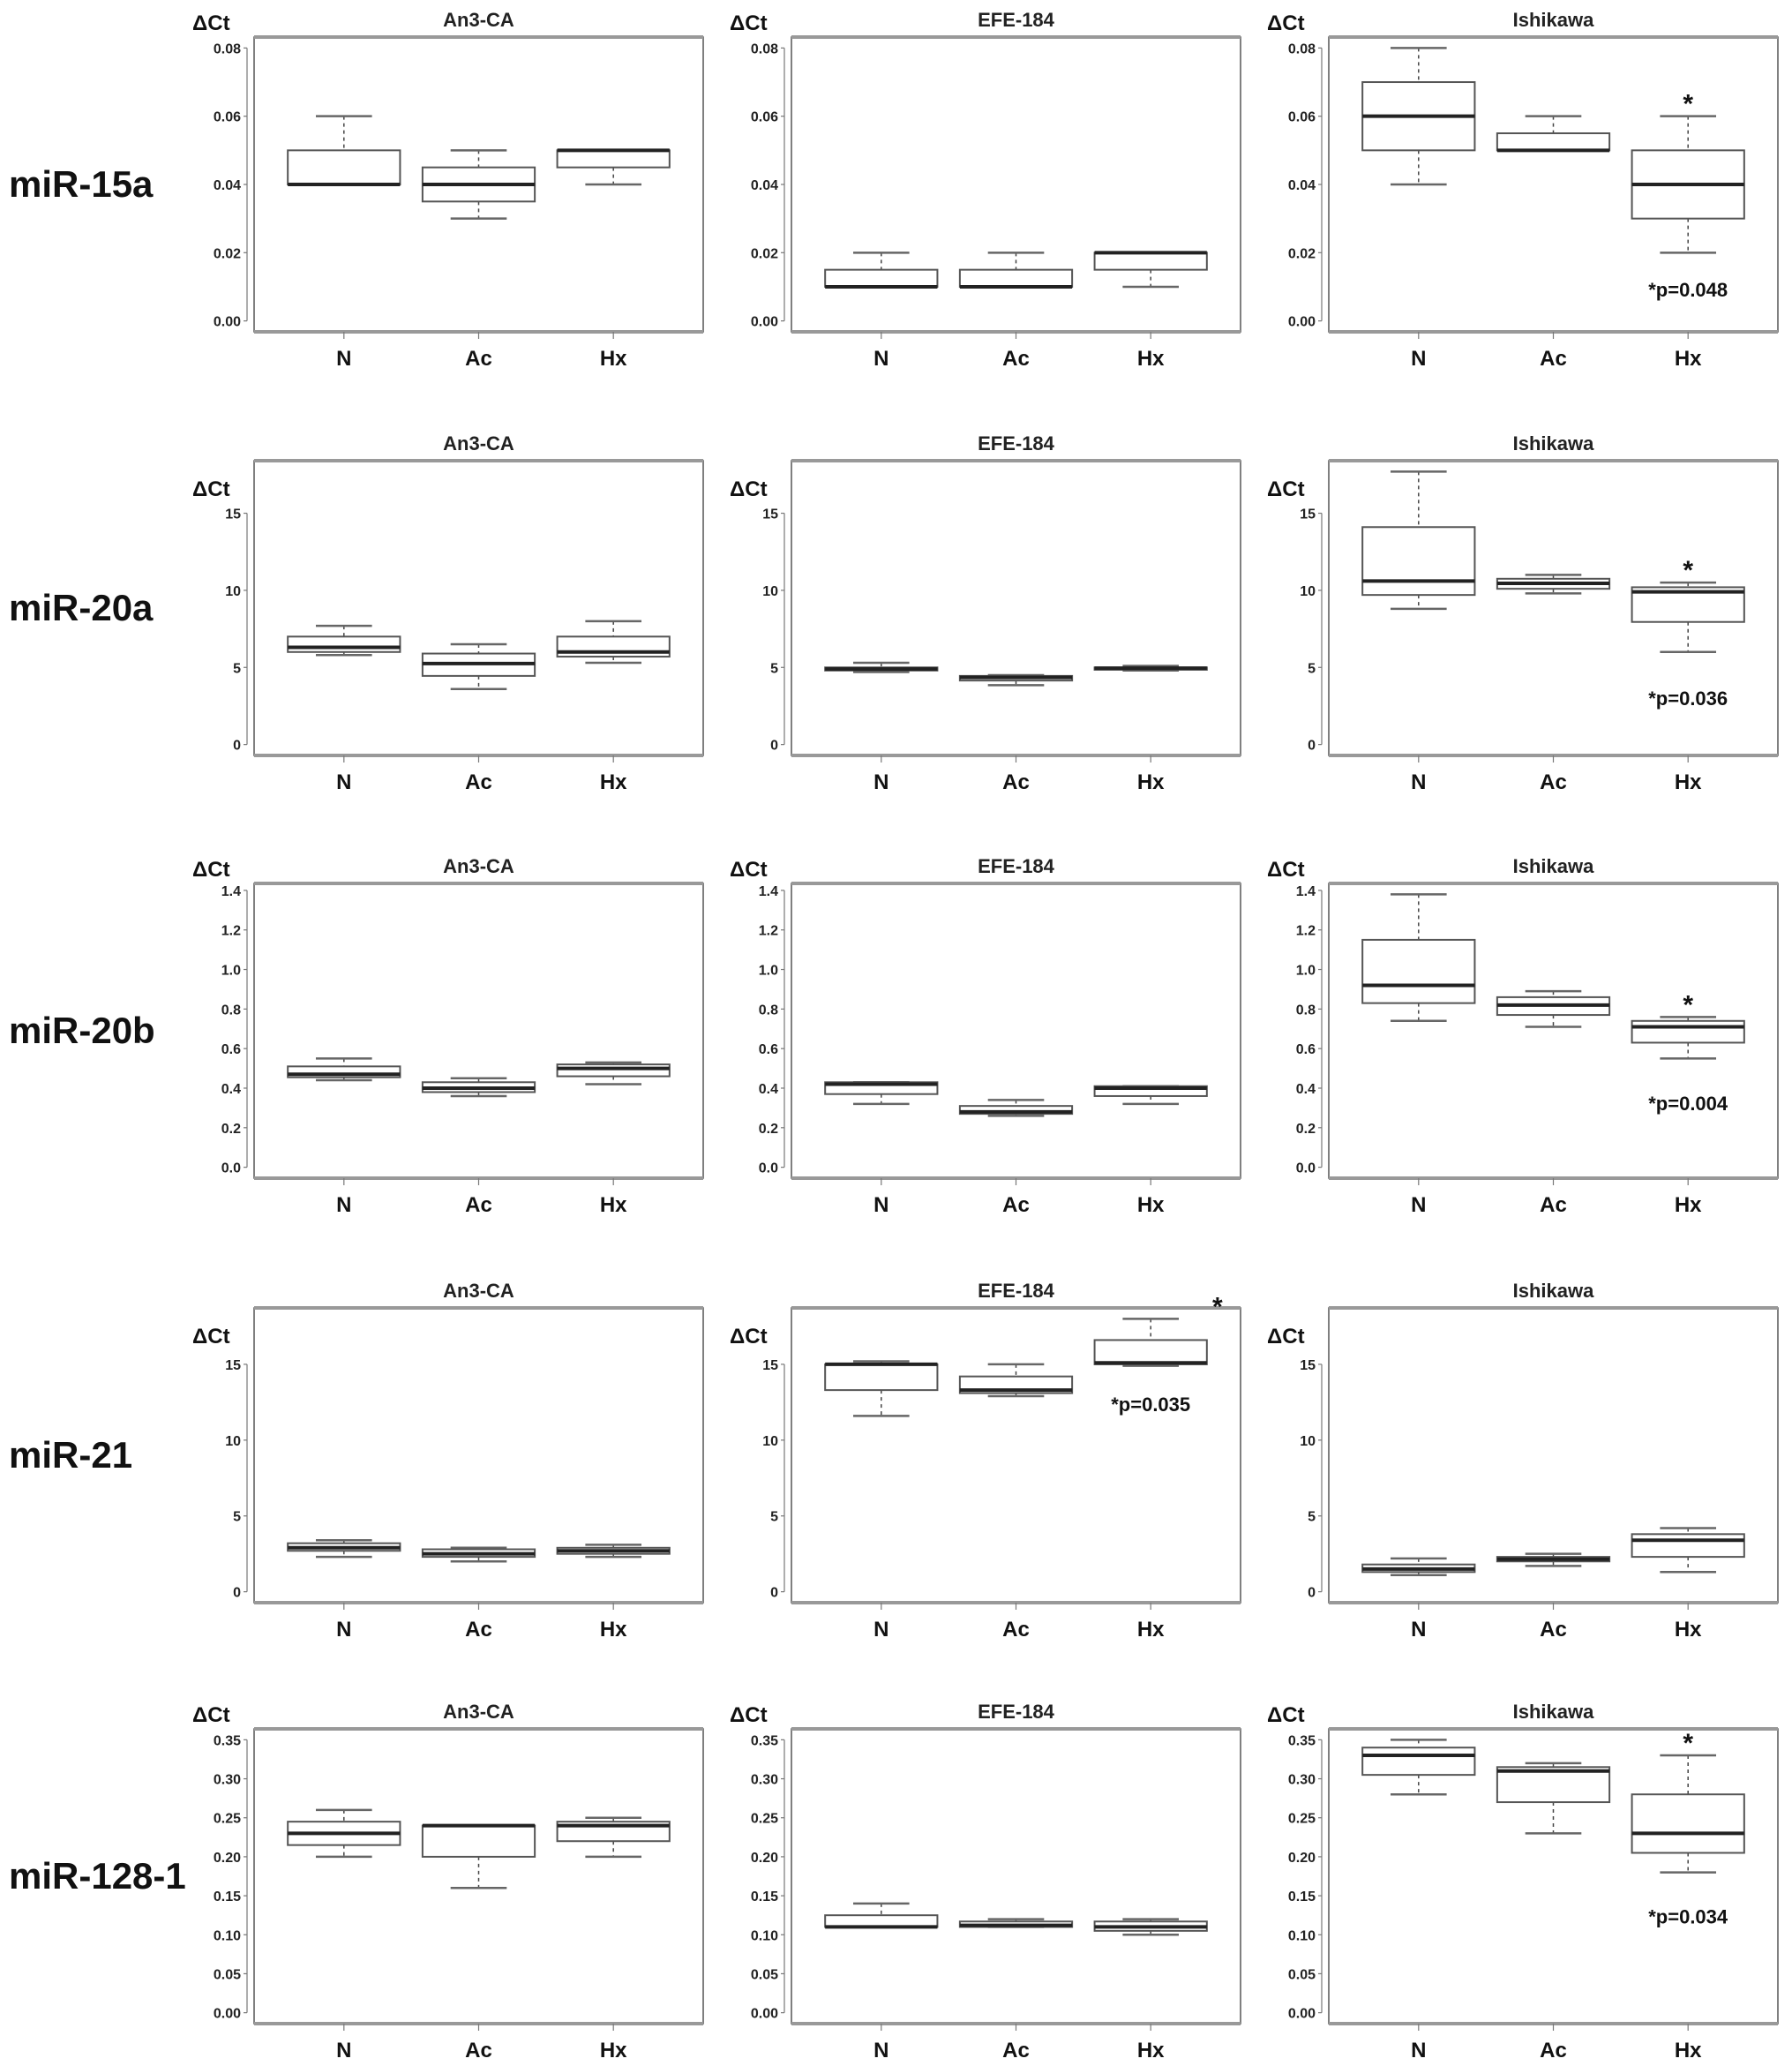 This screenshot has width=1792, height=2066. What do you see at coordinates (448, 613) in the screenshot?
I see `panel-an3-ca: An3-CA ΔCt 0 5 10 15 N Ac Hx` at bounding box center [448, 613].